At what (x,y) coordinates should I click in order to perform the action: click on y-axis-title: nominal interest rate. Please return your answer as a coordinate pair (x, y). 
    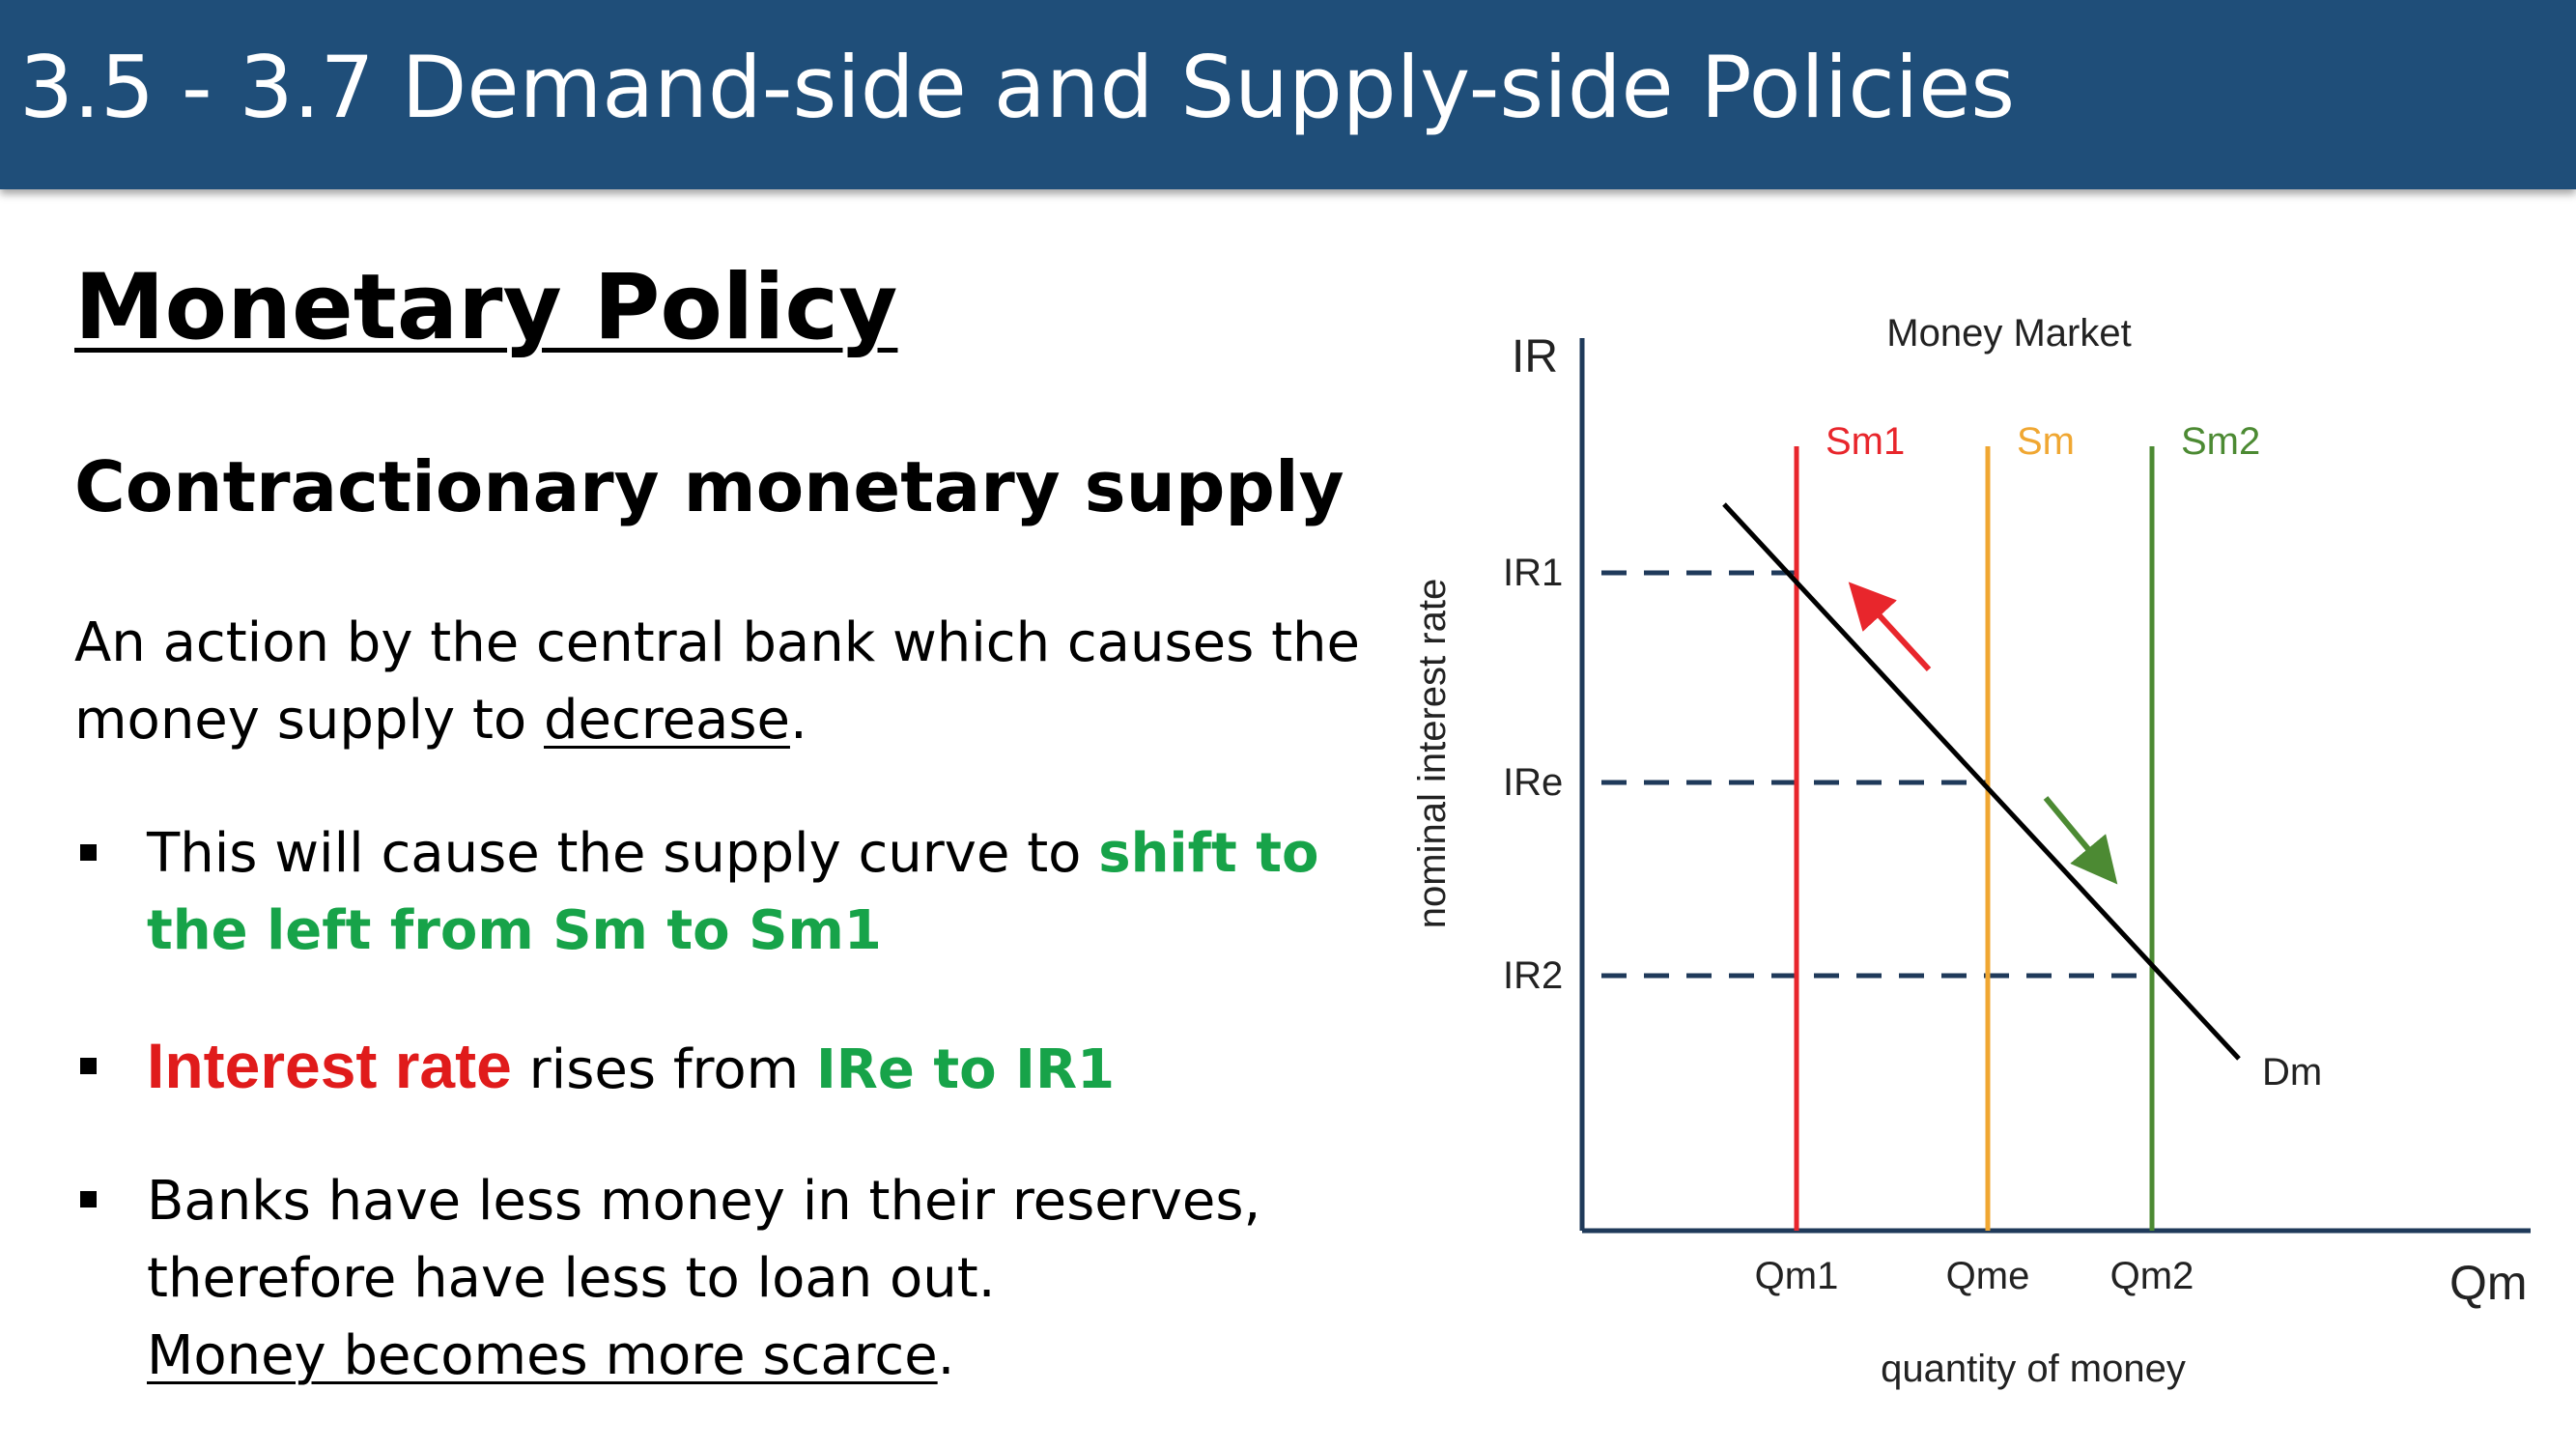
    Looking at the image, I should click on (1432, 753).